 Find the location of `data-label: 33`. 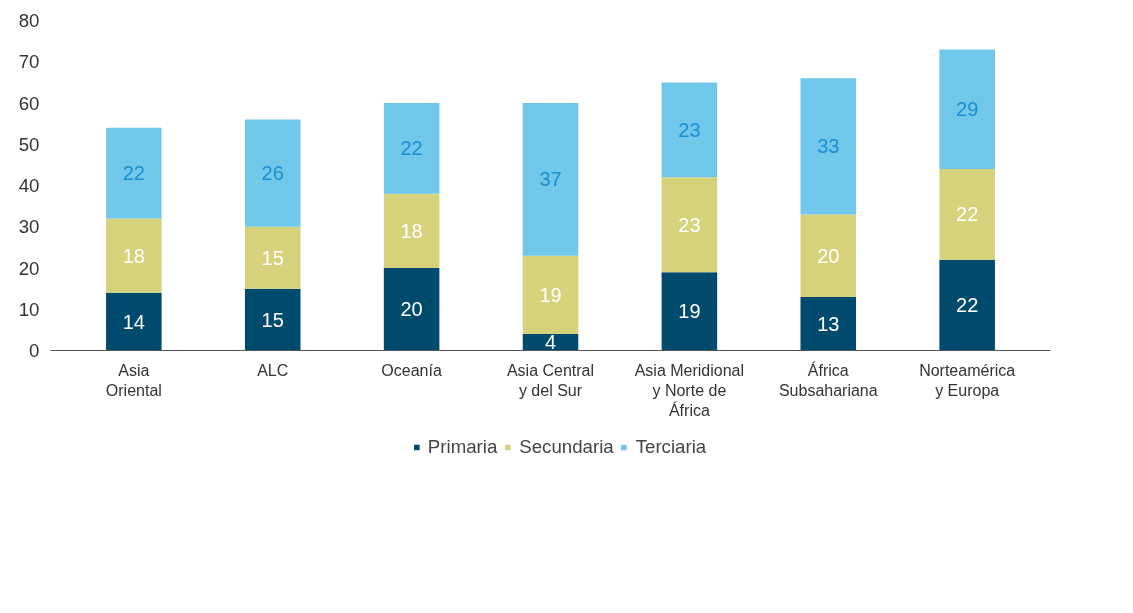

data-label: 33 is located at coordinates (828, 146).